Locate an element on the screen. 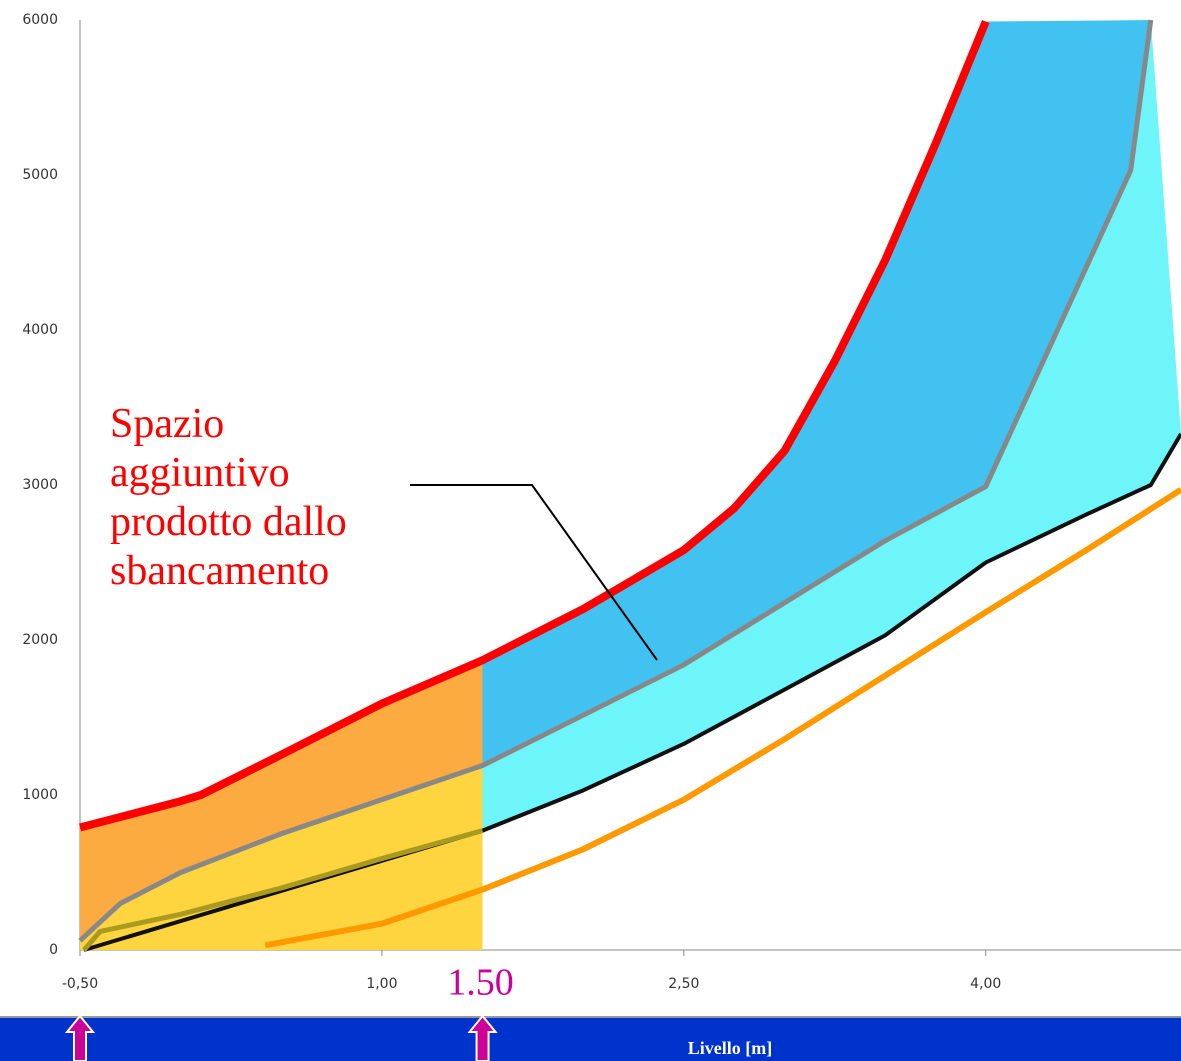 The image size is (1181, 1061). line is located at coordinates (283, 890).